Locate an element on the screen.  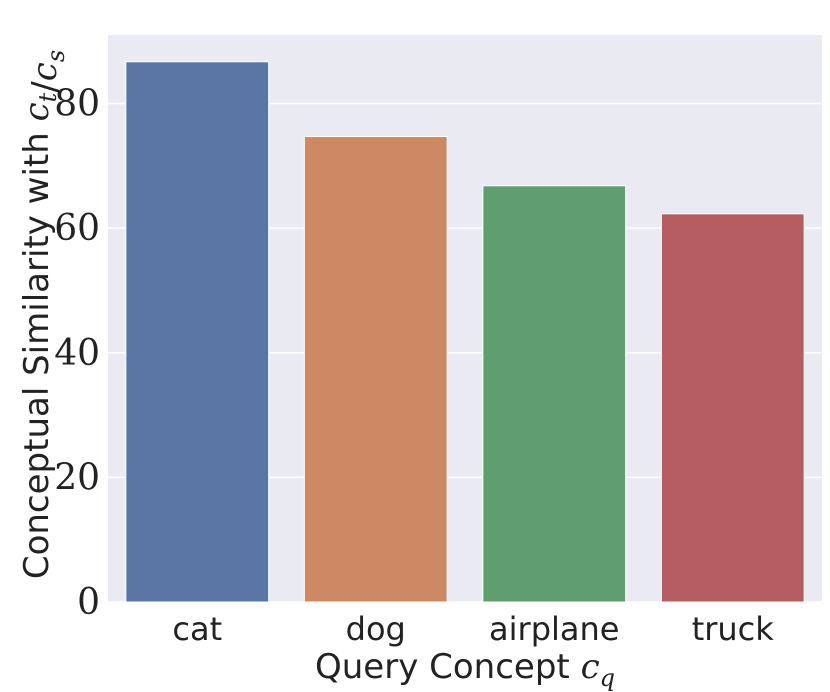
x-tick-label: airplane is located at coordinates (554, 629).